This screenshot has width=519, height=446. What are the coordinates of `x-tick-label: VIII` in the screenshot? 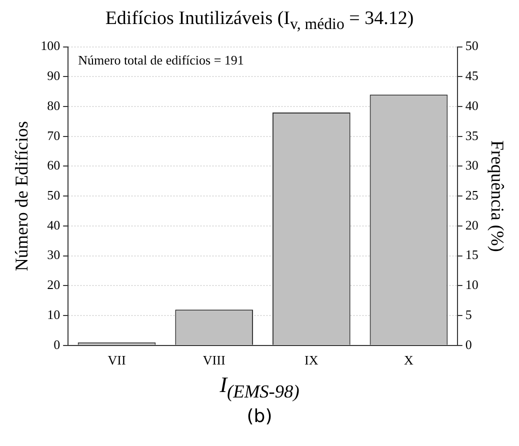 It's located at (214, 360).